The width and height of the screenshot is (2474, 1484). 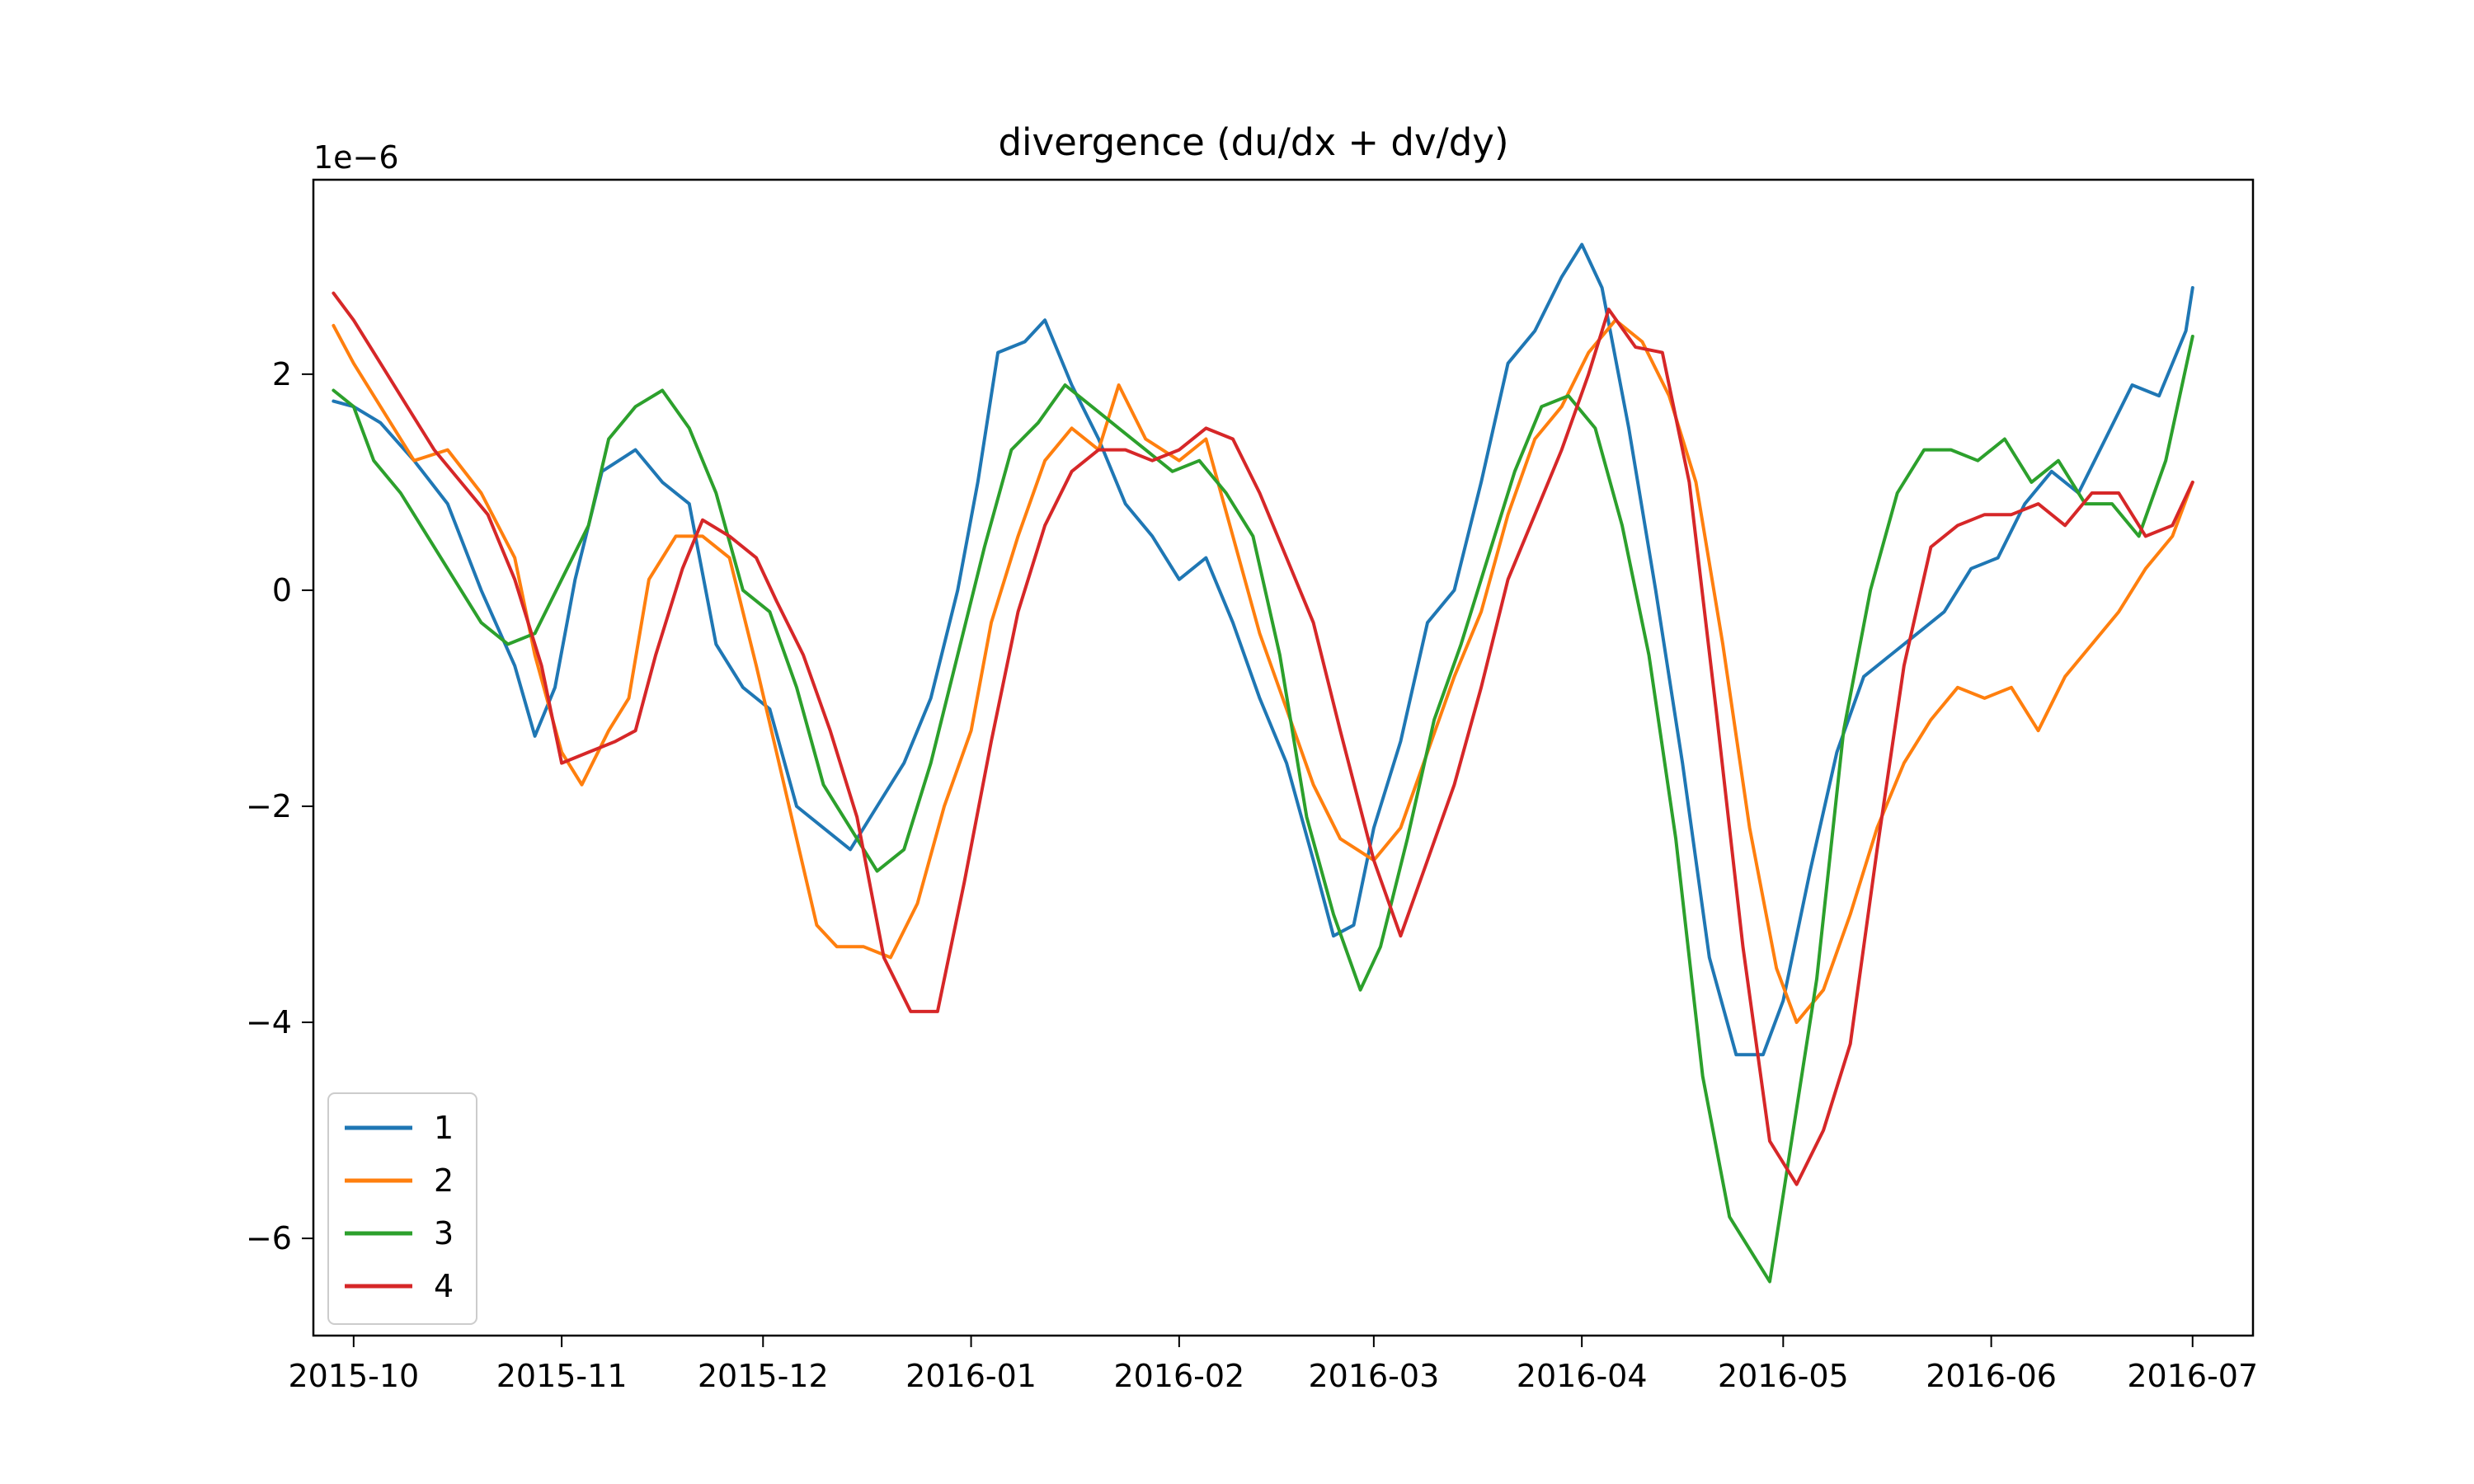 I want to click on legend-label-1: 1, so click(x=444, y=1128).